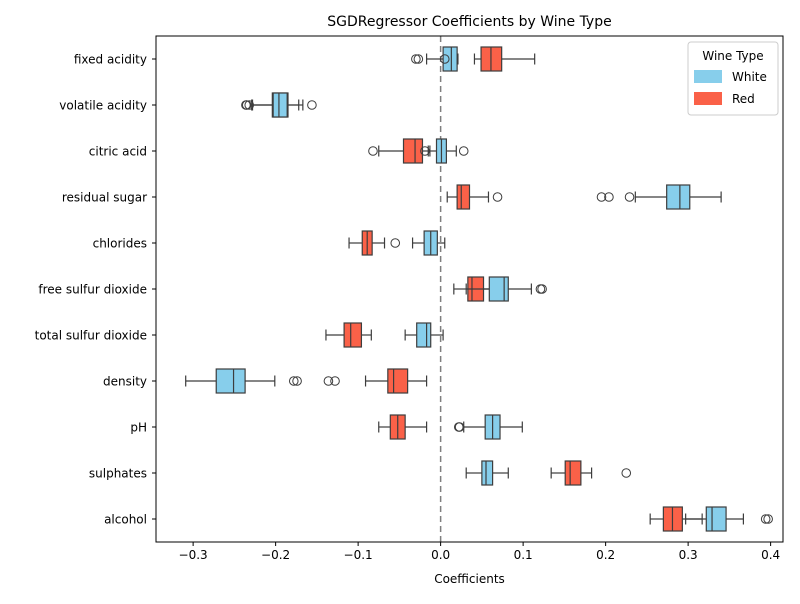 The image size is (800, 604). I want to click on legend: Wine Type White Red, so click(733, 78).